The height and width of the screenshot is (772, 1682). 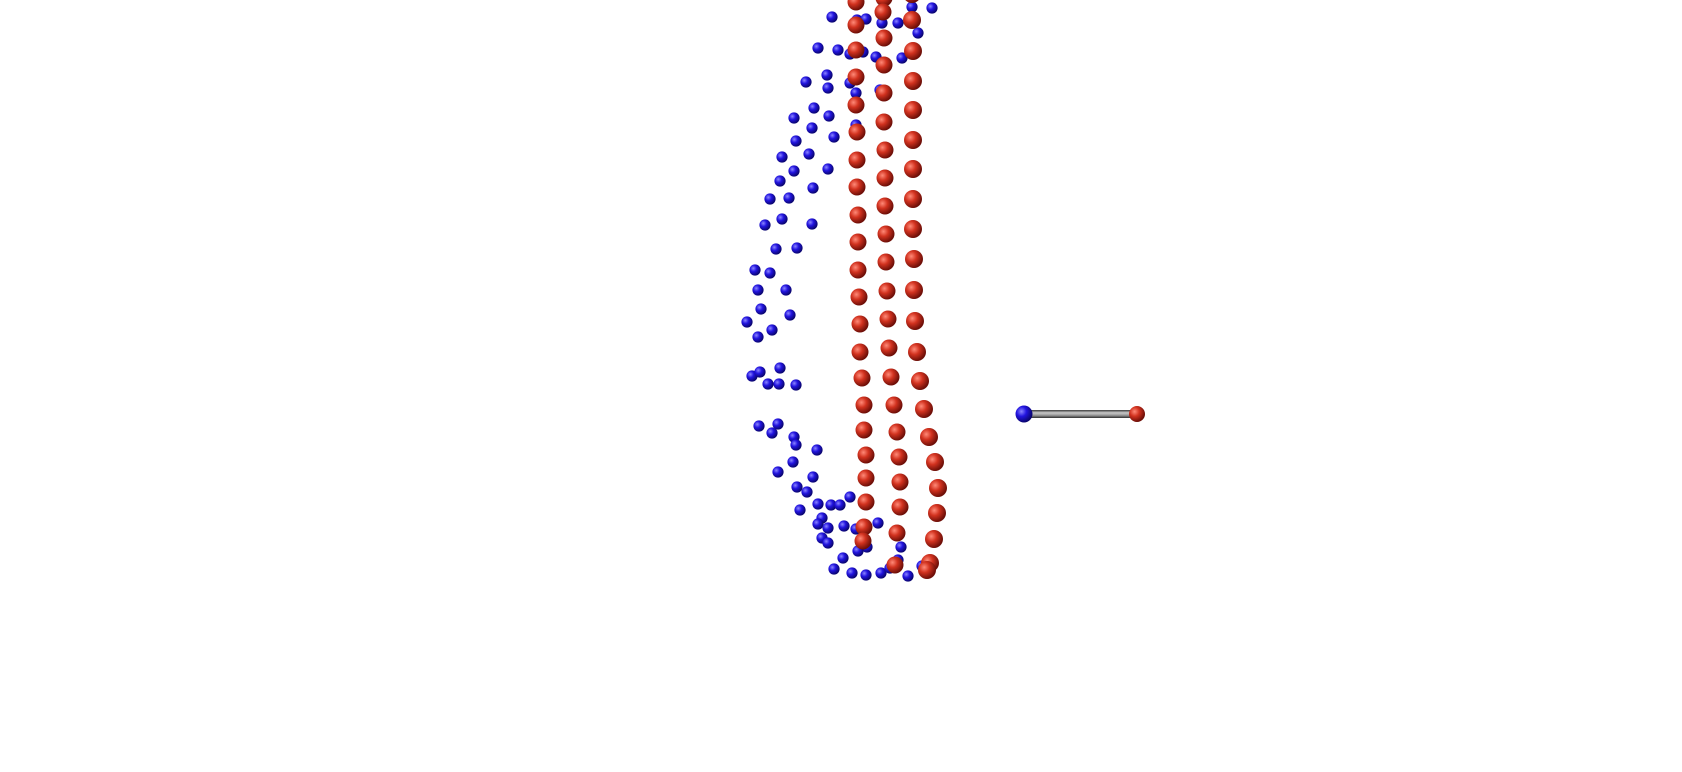 I want to click on red-atom-layer, so click(x=897, y=289).